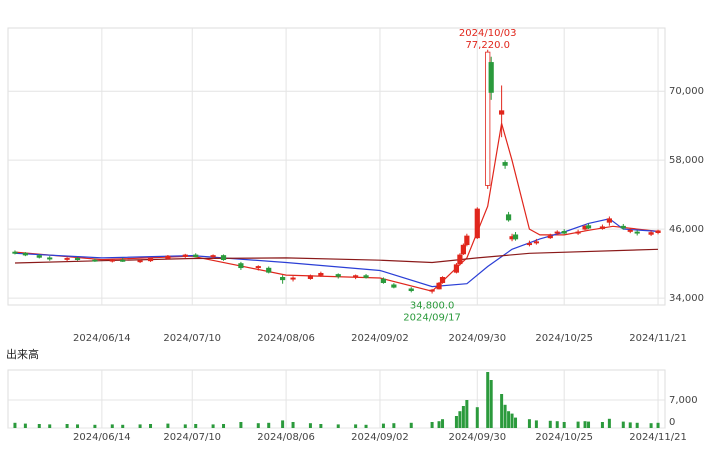 The width and height of the screenshot is (712, 456). I want to click on annotation-value: 77,220.0, so click(487, 45).